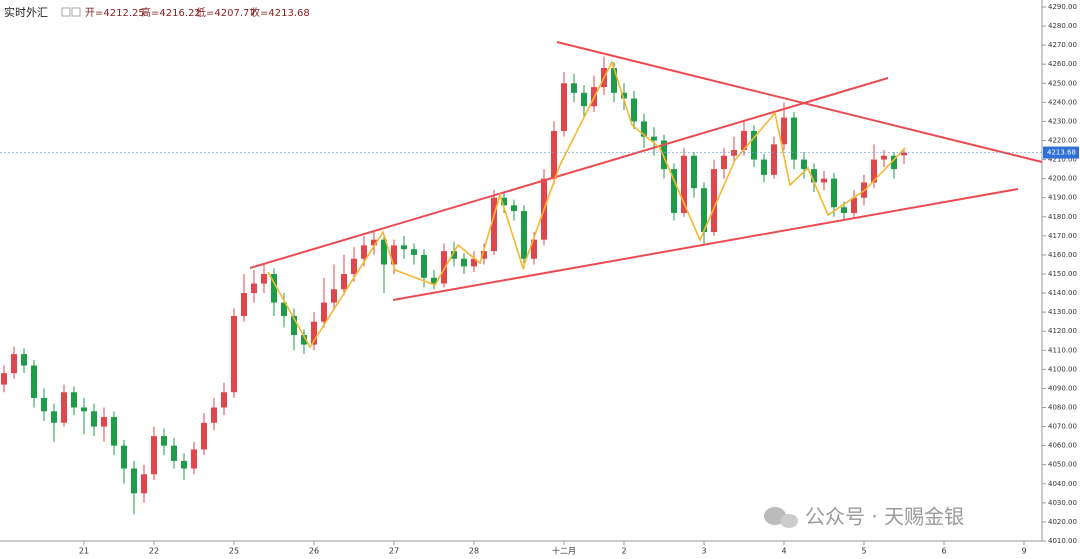 Image resolution: width=1080 pixels, height=559 pixels. Describe the element at coordinates (1062, 121) in the screenshot. I see `y-tick-label: 4230.00` at that location.